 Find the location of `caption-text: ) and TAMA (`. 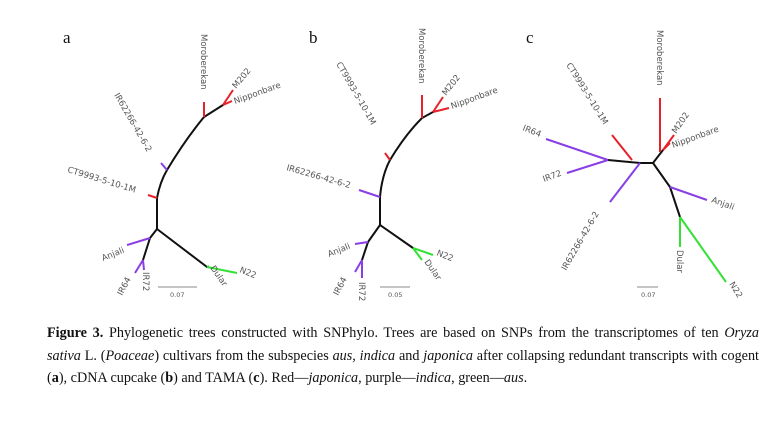

caption-text: ) and TAMA ( is located at coordinates (213, 378).